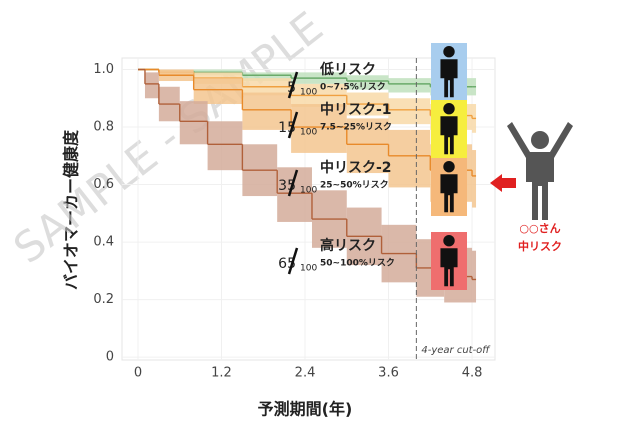  I want to click on x-tick-label: 2.4, so click(305, 373).